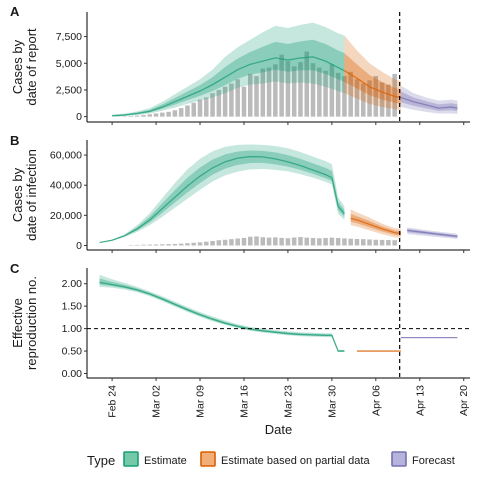  What do you see at coordinates (101, 460) in the screenshot?
I see `legend-title: Type` at bounding box center [101, 460].